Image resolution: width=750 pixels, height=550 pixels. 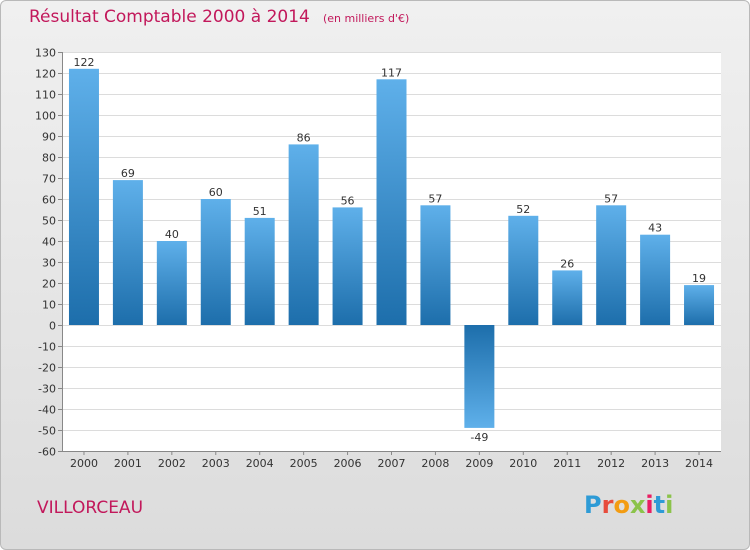 I want to click on y-tick-label: 60, so click(x=49, y=200).